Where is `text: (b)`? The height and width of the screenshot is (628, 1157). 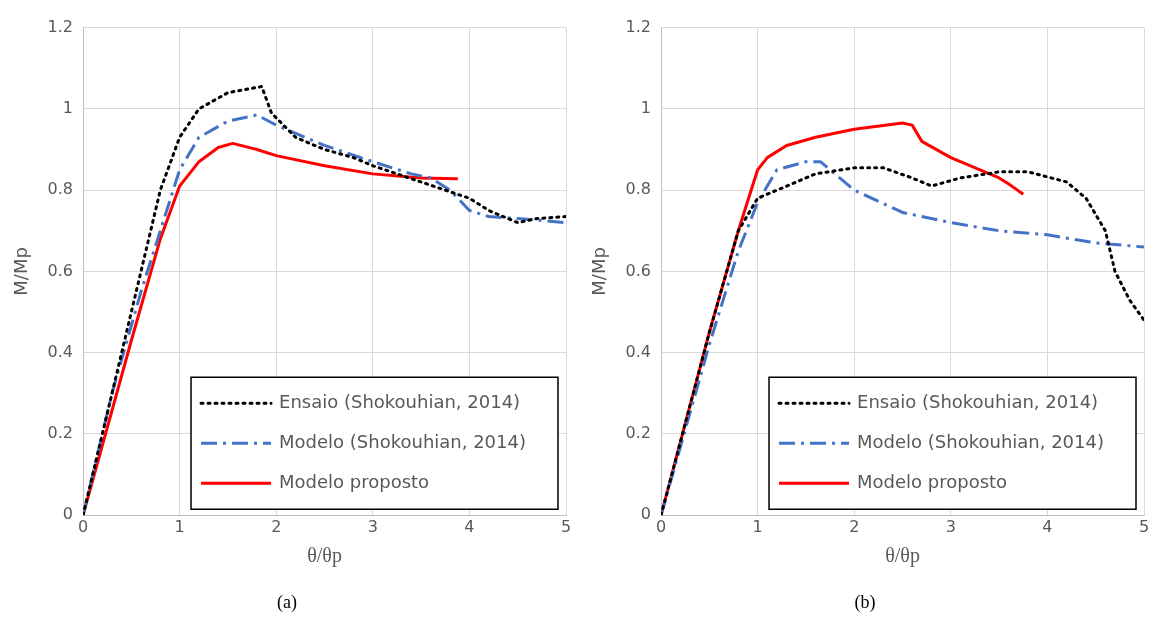 text: (b) is located at coordinates (865, 602).